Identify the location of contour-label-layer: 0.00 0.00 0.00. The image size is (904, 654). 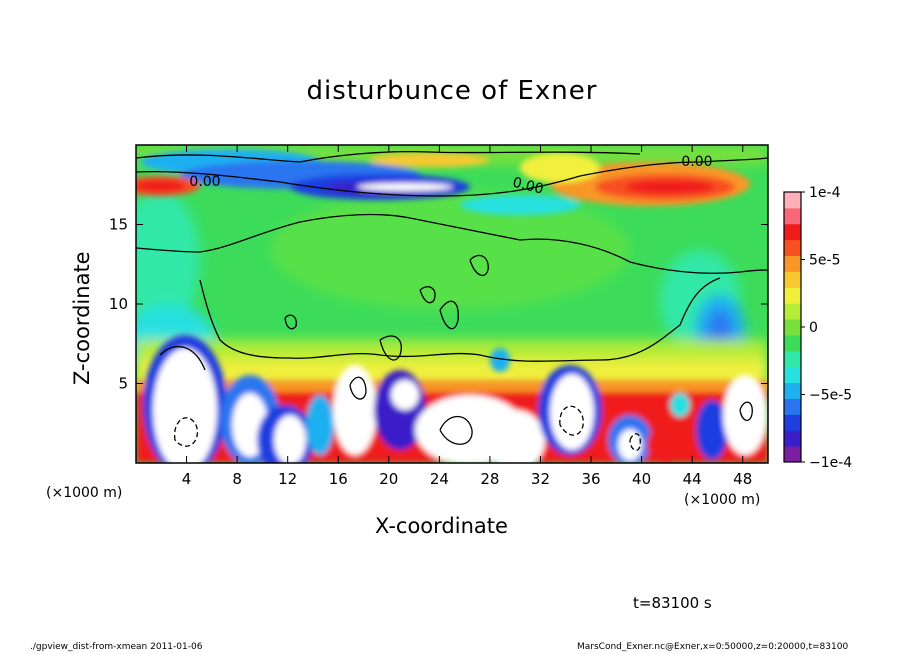
(450, 176).